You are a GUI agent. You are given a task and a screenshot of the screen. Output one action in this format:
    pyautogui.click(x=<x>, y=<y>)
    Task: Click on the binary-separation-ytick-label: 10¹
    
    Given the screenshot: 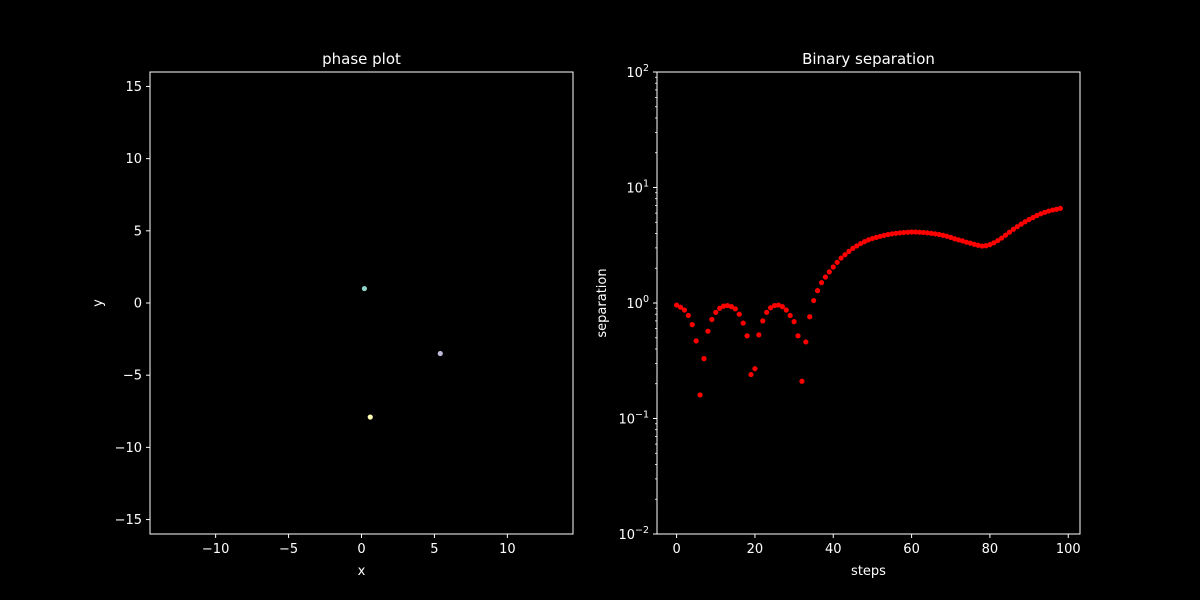 What is the action you would take?
    pyautogui.click(x=637, y=188)
    